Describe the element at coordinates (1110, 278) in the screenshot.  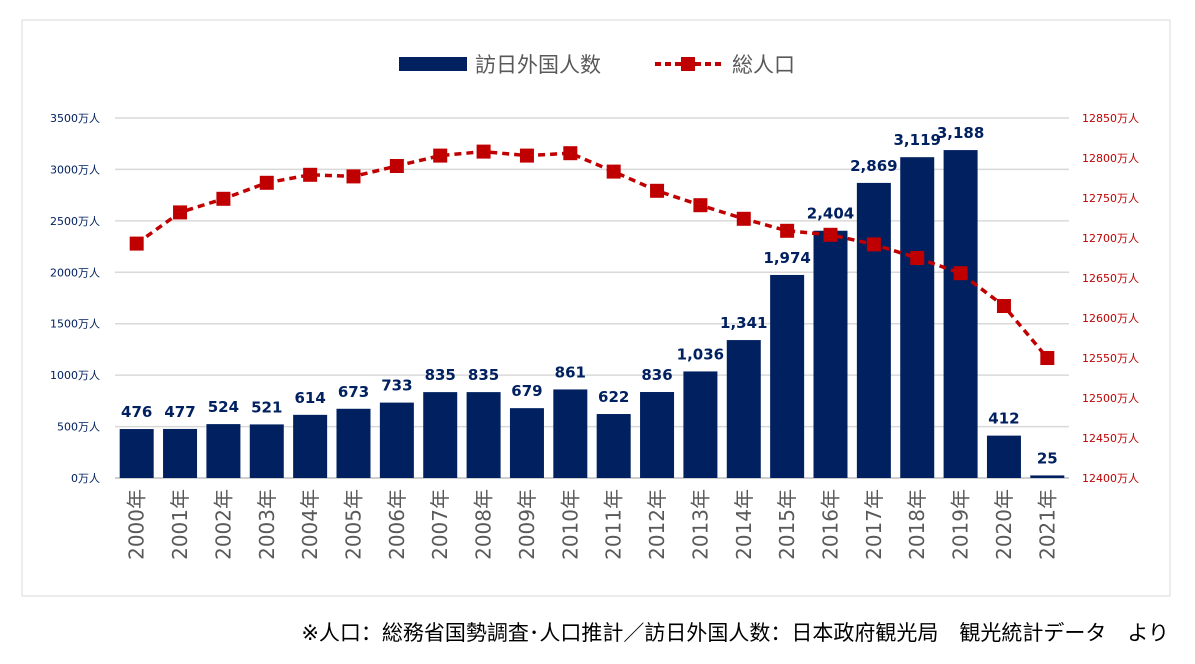
I see `right-axis-tick-label: 12650万人` at that location.